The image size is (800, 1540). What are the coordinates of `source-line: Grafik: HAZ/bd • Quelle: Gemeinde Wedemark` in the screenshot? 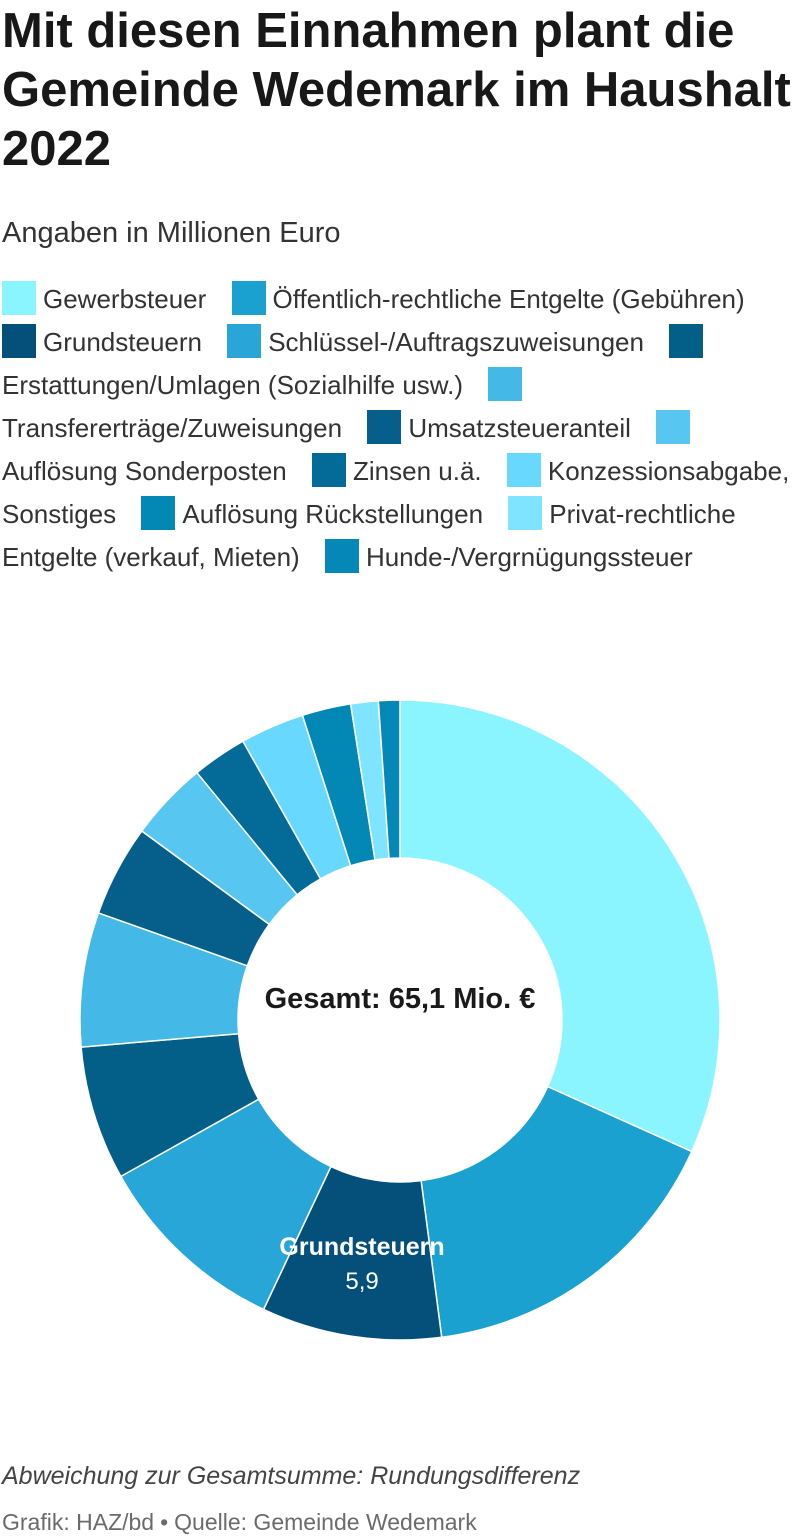 It's located at (239, 1522).